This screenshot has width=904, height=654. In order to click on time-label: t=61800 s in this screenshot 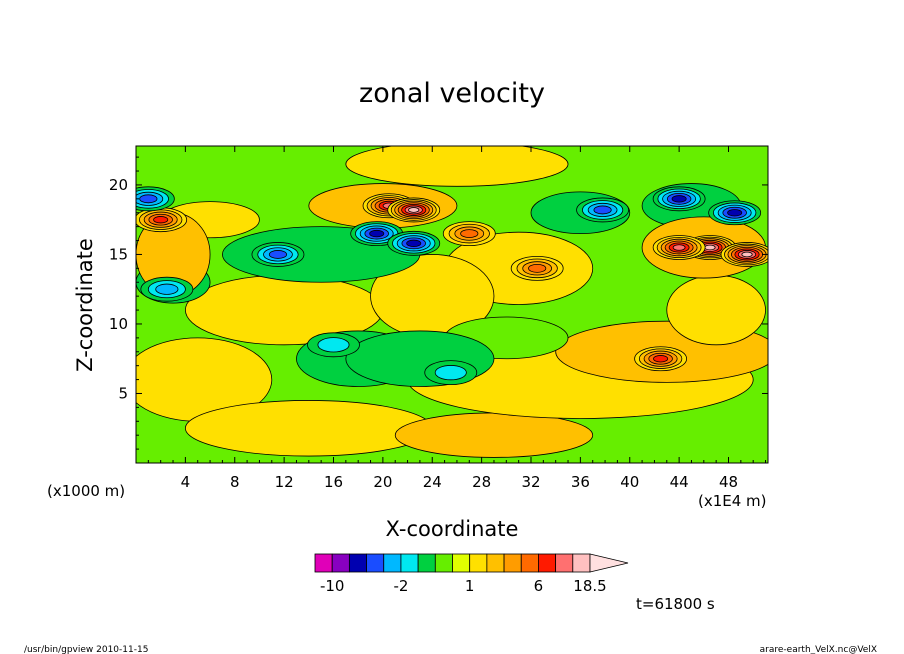, I will do `click(675, 604)`.